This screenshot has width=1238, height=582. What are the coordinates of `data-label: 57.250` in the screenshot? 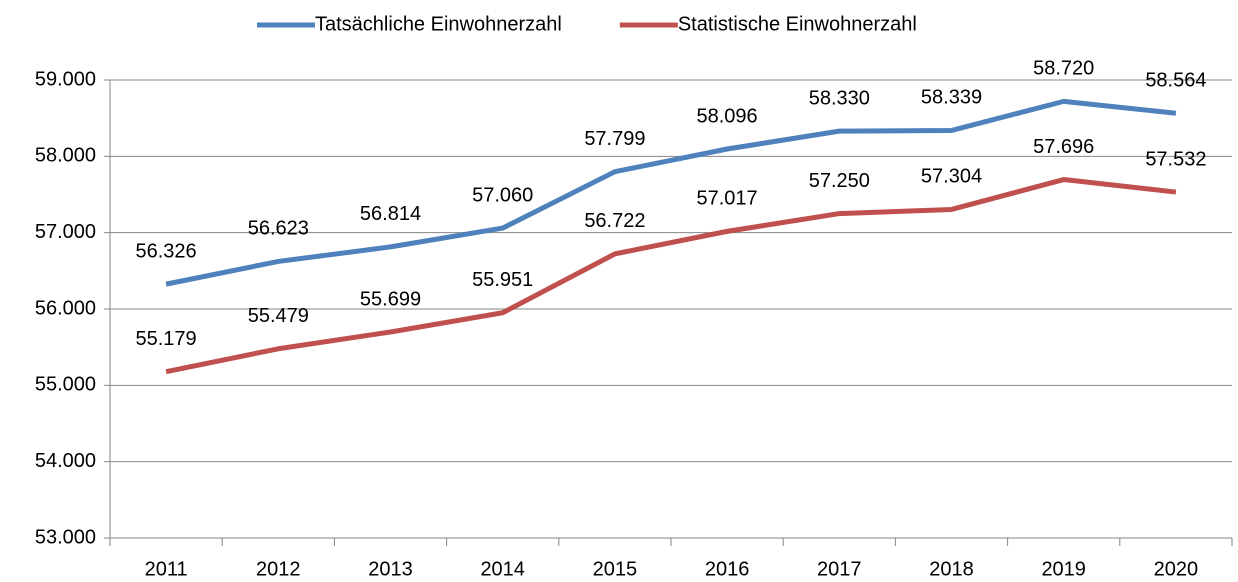 It's located at (839, 181).